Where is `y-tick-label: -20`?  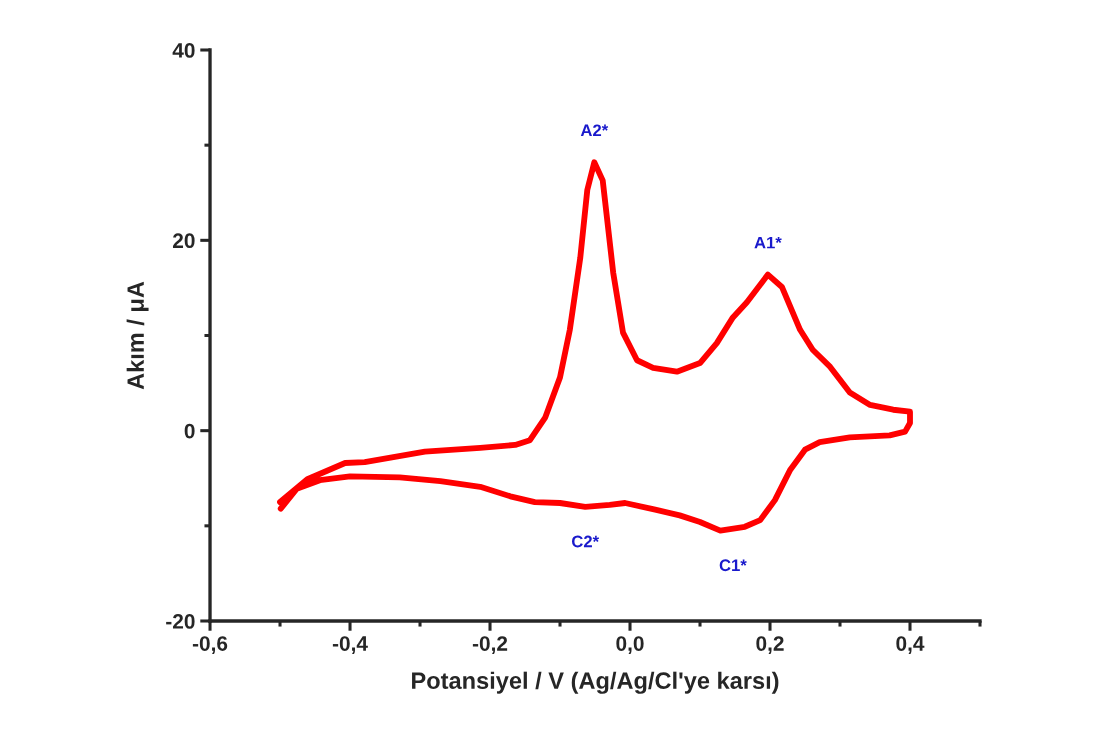
y-tick-label: -20 is located at coordinates (180, 621).